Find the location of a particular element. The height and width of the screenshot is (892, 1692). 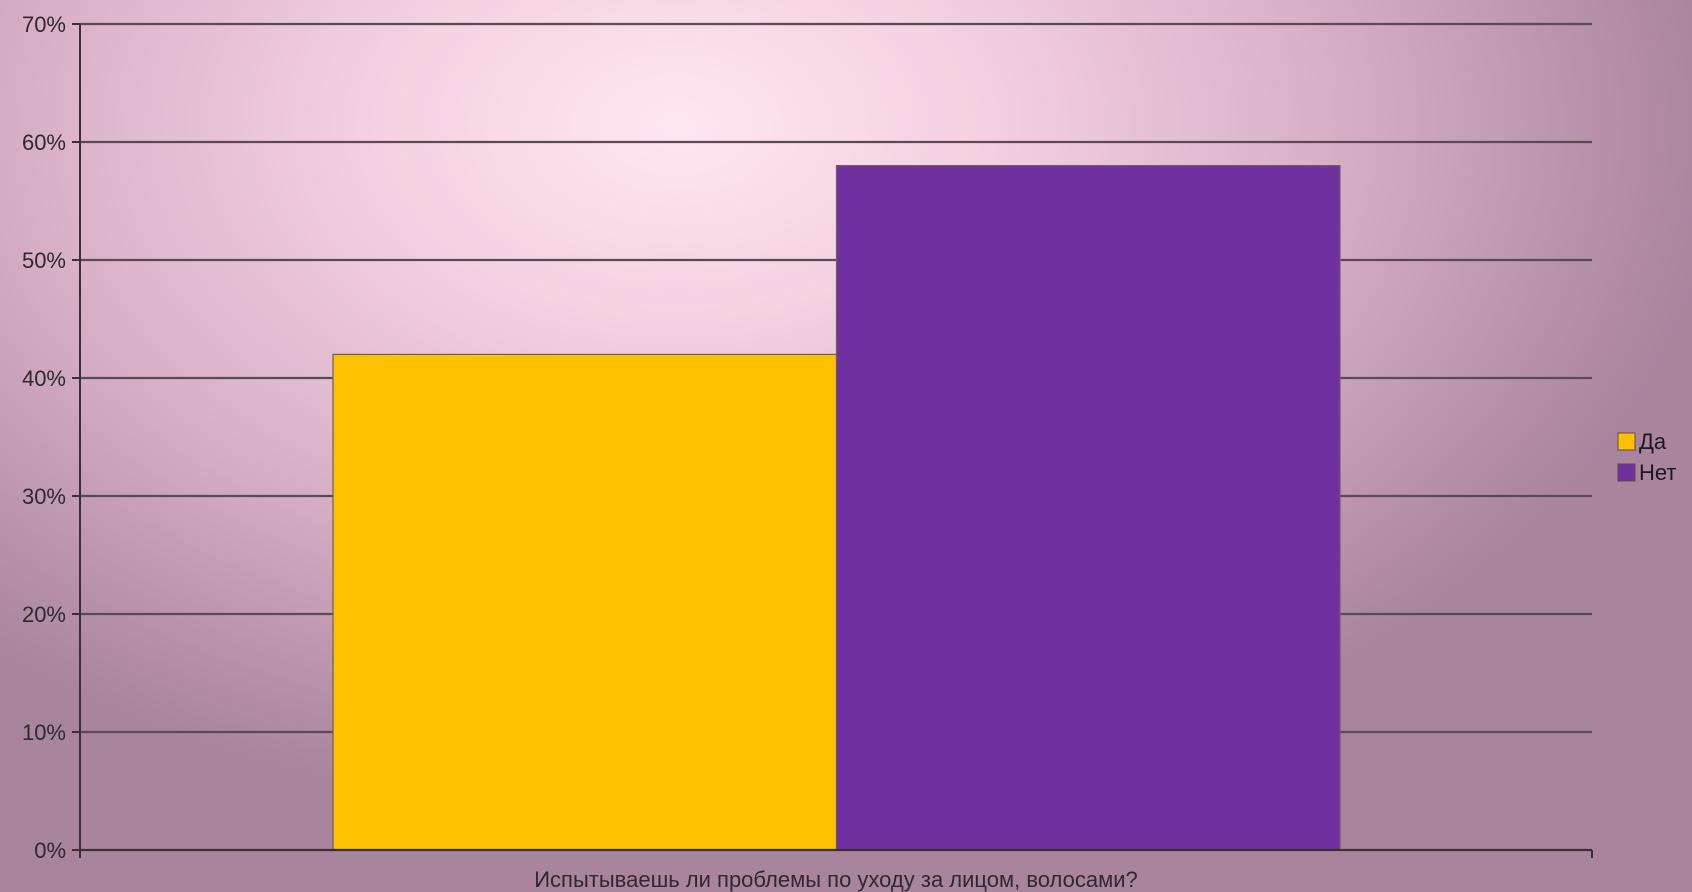

y-tick-label: 60% is located at coordinates (44, 142).